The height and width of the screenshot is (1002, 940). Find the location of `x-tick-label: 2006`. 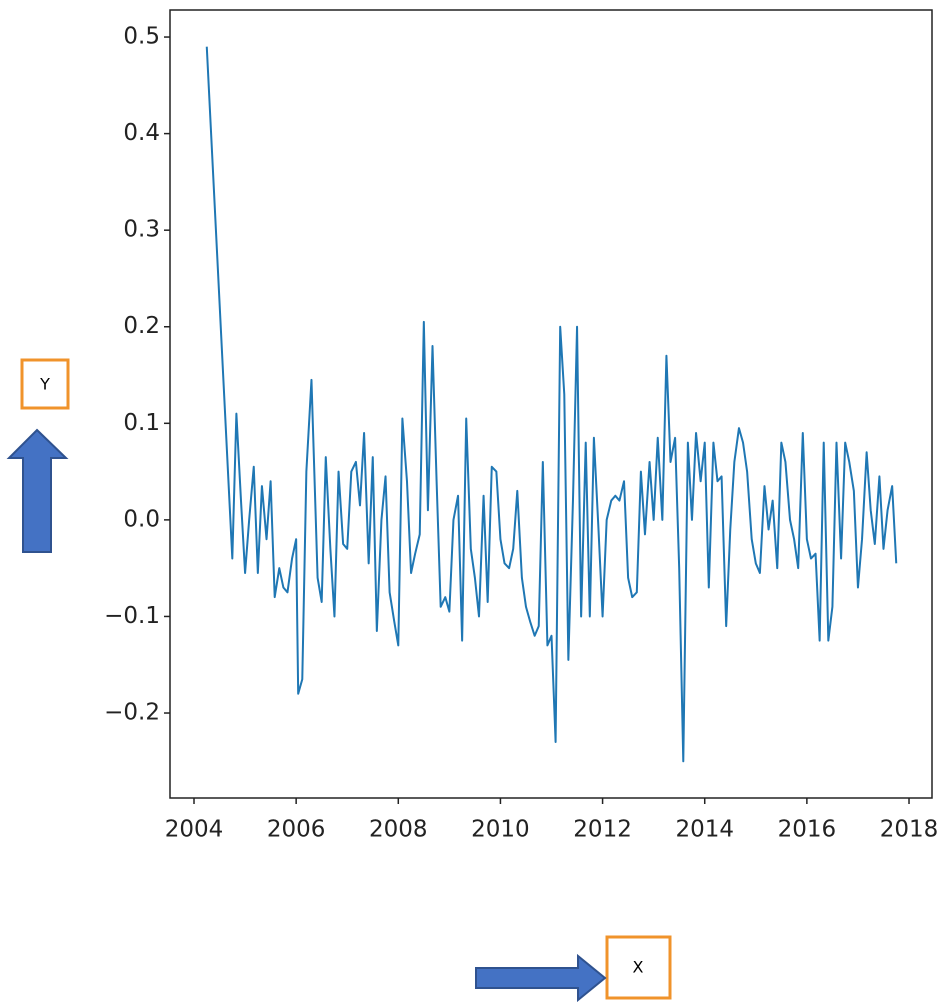

x-tick-label: 2006 is located at coordinates (296, 830).